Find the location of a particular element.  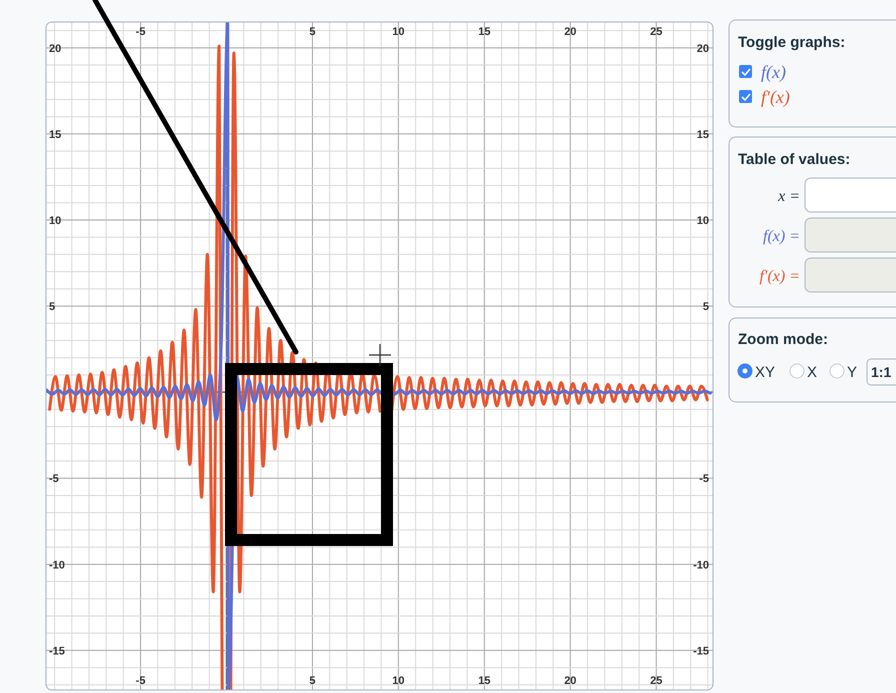

y-tick-label: 20 is located at coordinates (55, 48).